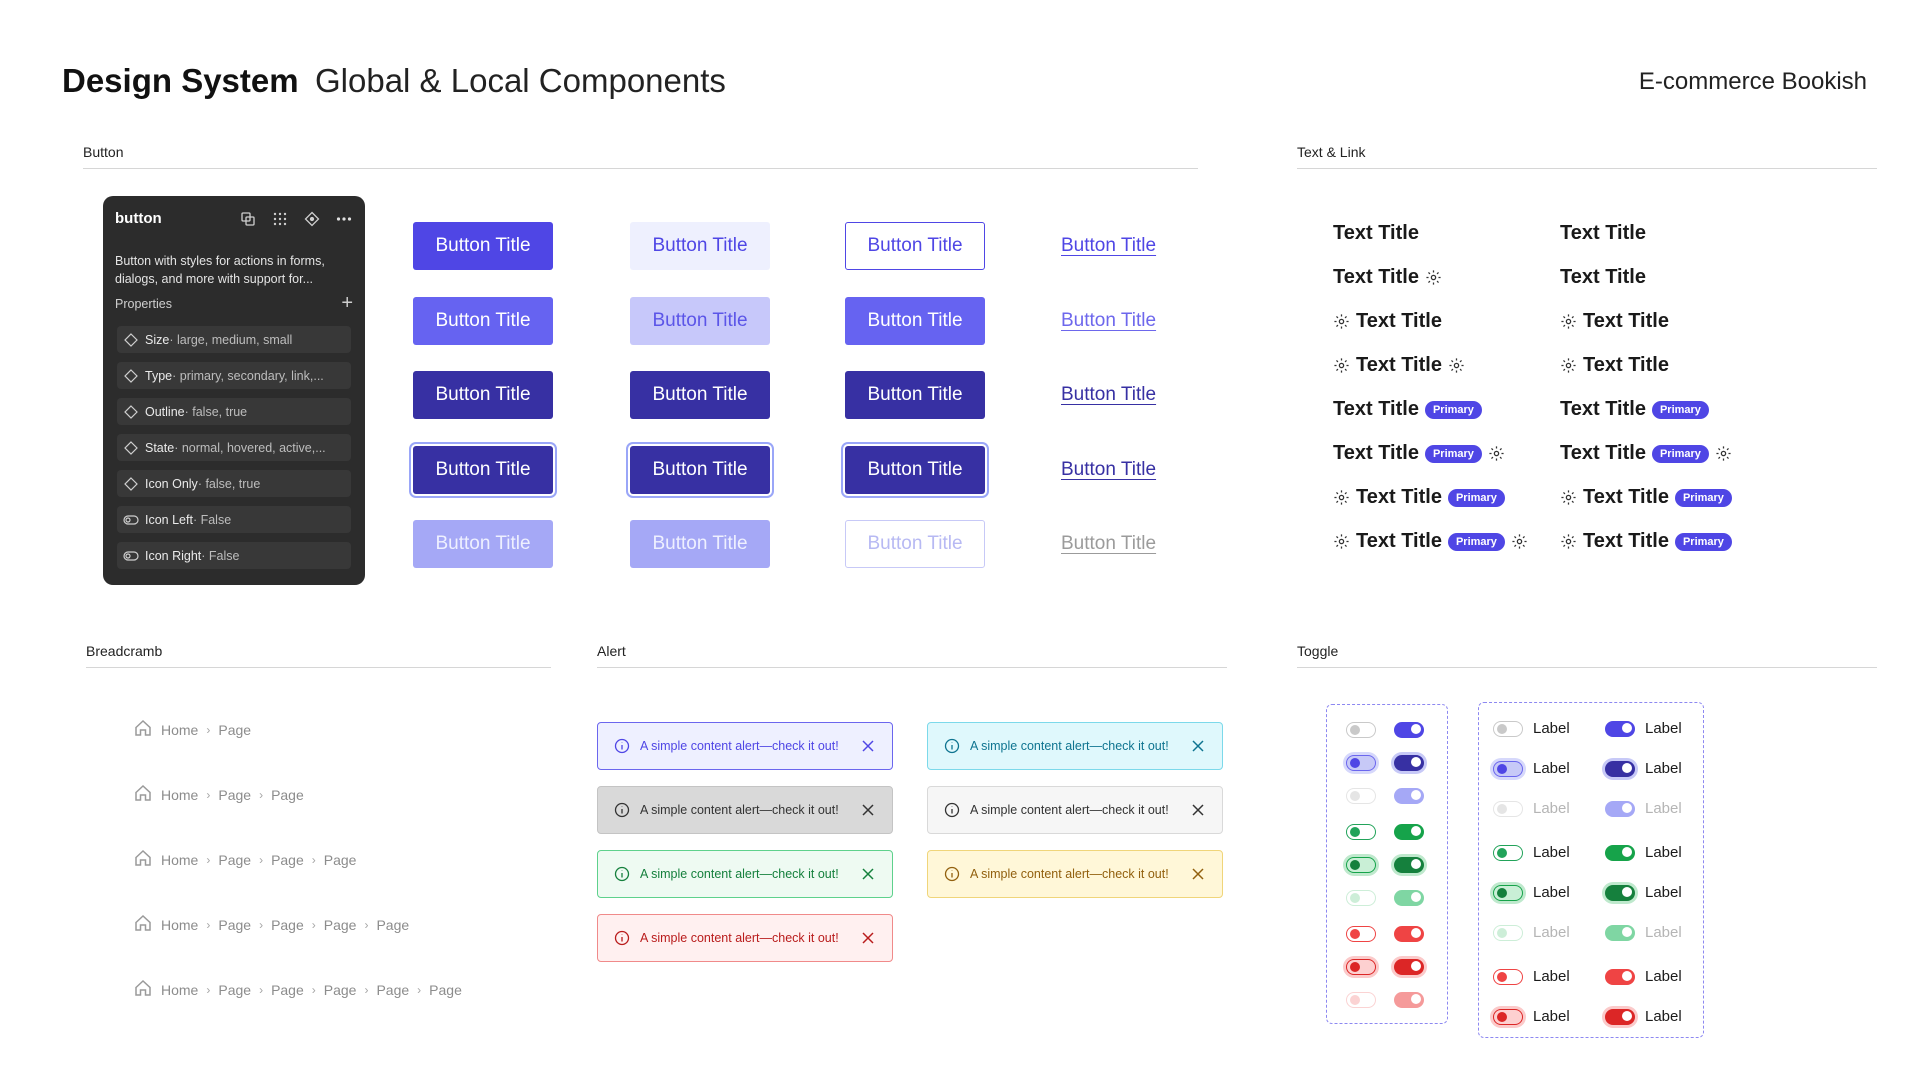  I want to click on outline-button-focused: Button Title, so click(915, 470).